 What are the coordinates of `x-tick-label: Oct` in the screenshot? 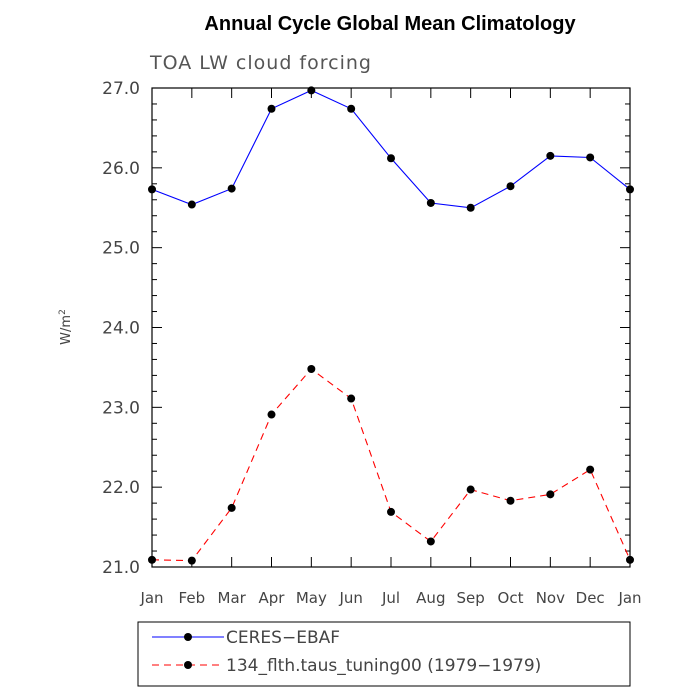 It's located at (511, 598).